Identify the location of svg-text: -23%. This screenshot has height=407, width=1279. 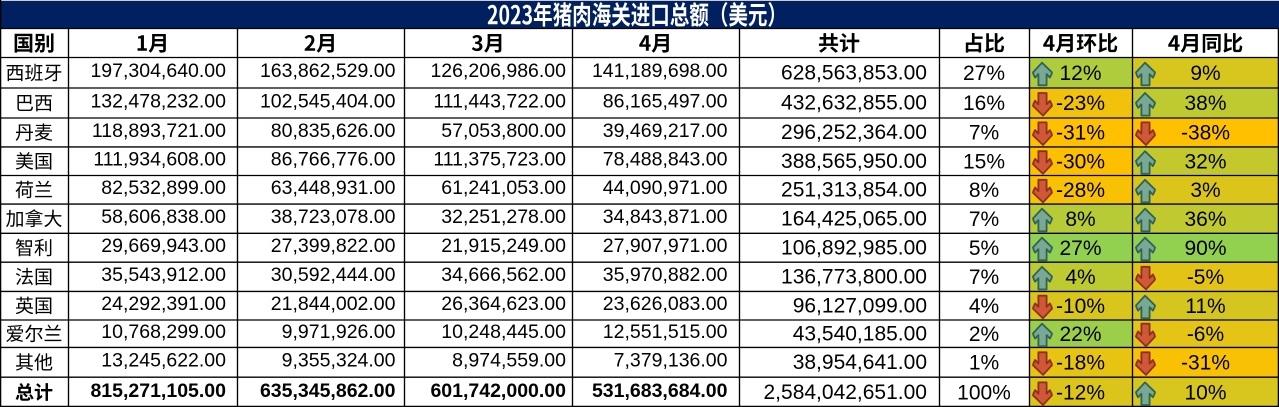
(1080, 103).